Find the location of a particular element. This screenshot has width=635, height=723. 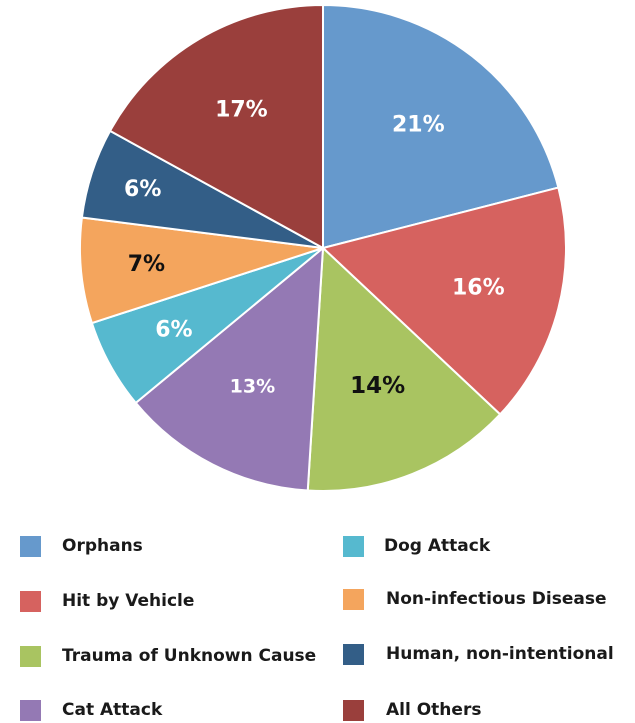

legend-label-orphans: Orphans is located at coordinates (102, 546).